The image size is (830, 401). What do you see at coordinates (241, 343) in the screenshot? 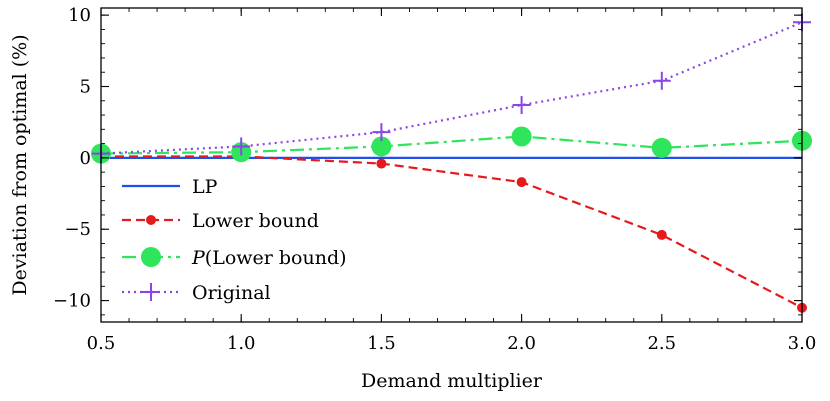
I see `x-tick-label: 1.0` at bounding box center [241, 343].